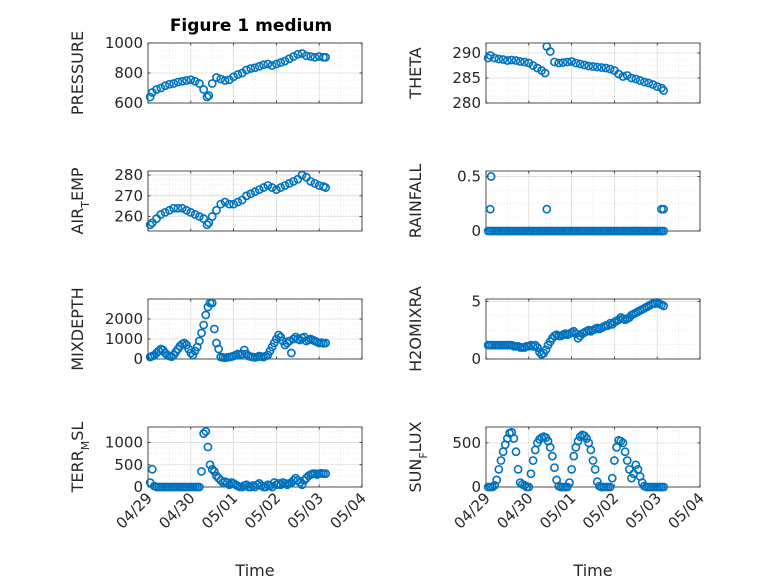  Describe the element at coordinates (128, 217) in the screenshot. I see `y-tick-label: 260` at that location.